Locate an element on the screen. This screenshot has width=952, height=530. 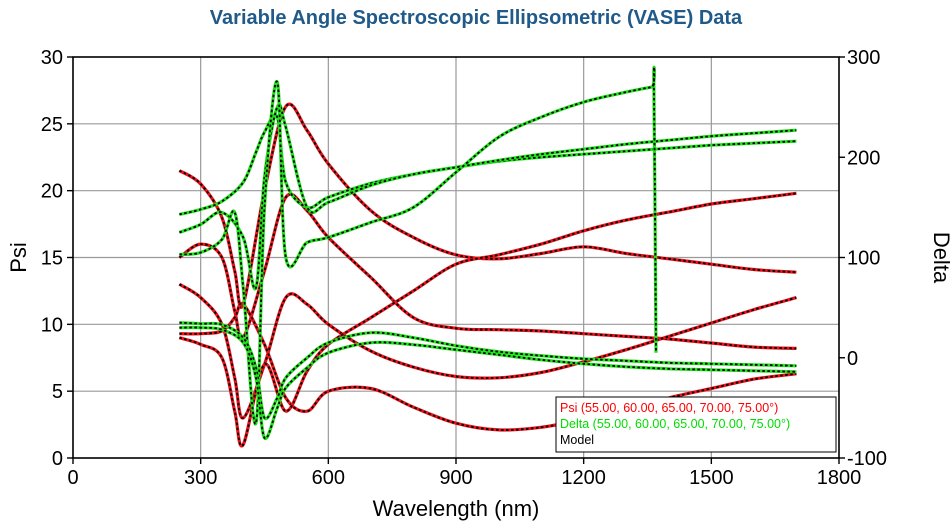
y-left-tick-label: 30 is located at coordinates (52, 58).